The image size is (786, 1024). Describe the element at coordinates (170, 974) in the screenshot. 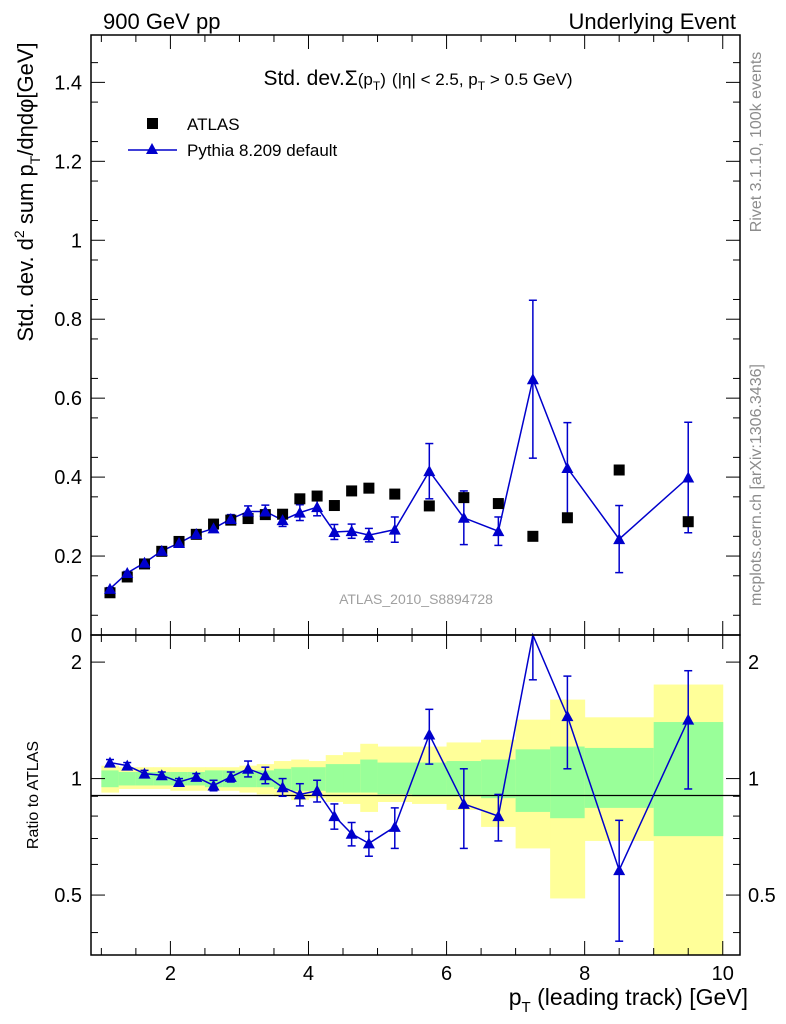

I see `x-tick-label: 2` at that location.